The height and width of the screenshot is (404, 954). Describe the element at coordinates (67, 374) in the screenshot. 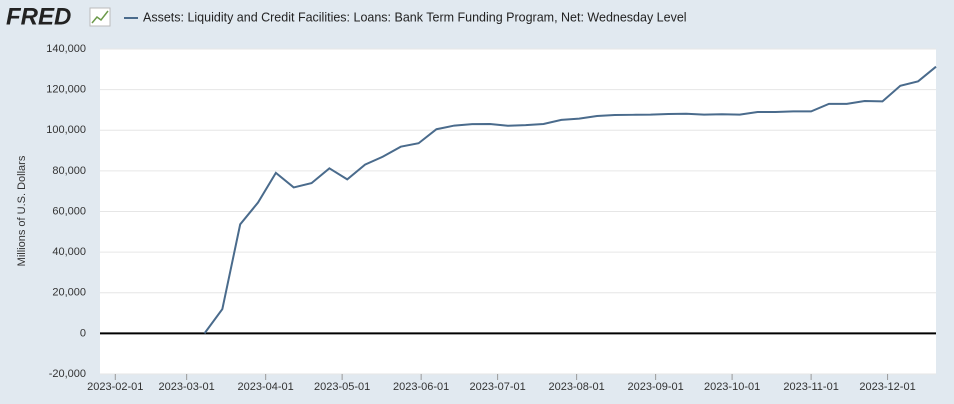

I see `y-tick-label: -20,000` at that location.